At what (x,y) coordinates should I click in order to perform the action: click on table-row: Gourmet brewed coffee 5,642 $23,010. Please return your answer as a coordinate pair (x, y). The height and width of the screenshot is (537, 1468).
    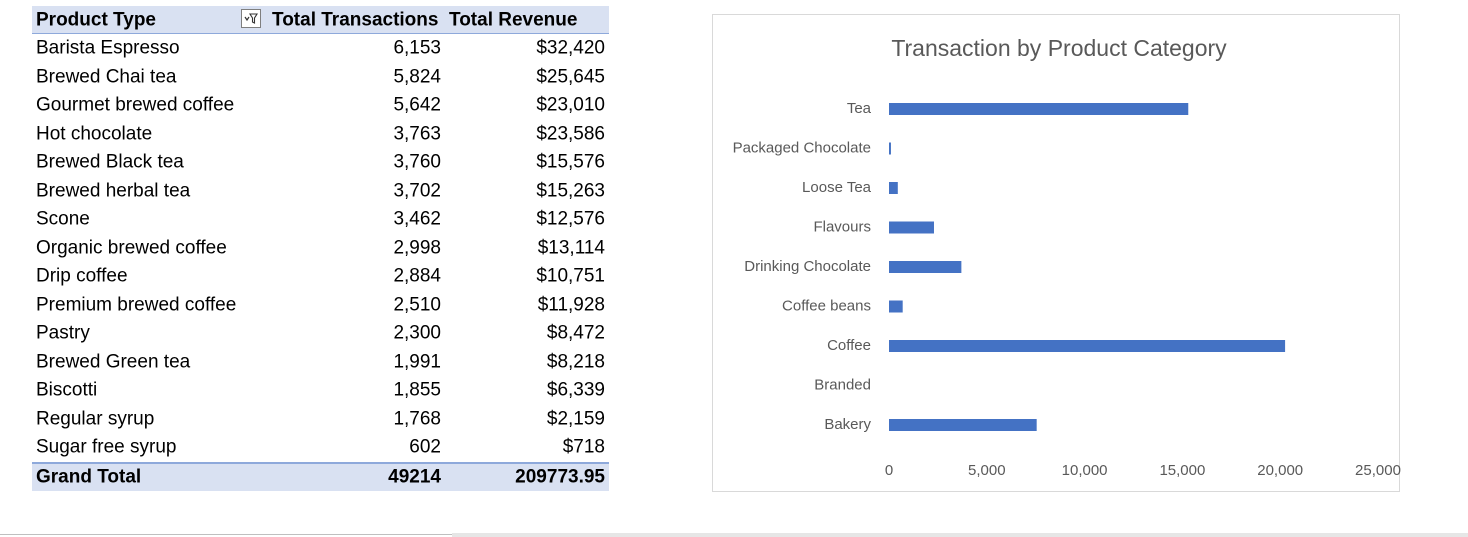
    Looking at the image, I should click on (320, 105).